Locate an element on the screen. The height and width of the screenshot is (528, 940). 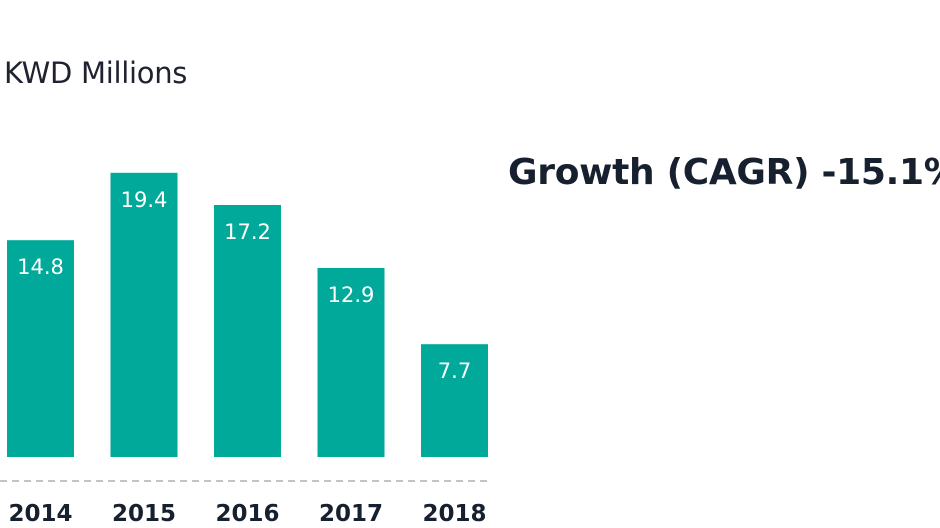
cagr-growth-label: Growth (CAGR) -15.1% is located at coordinates (724, 172).